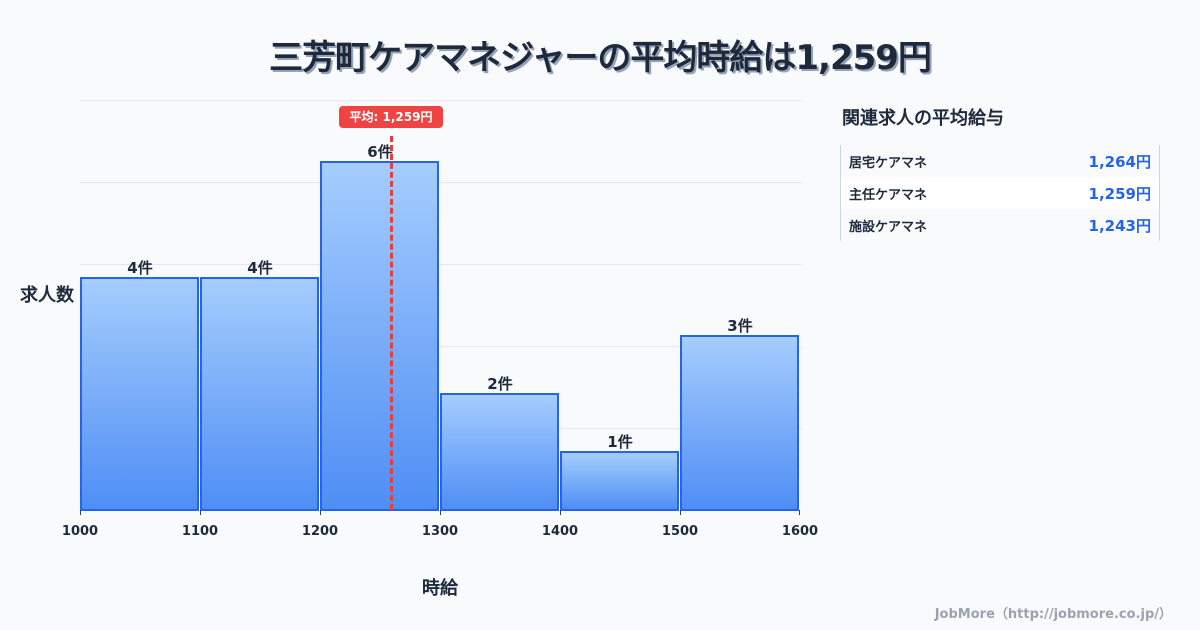 The width and height of the screenshot is (1200, 630). I want to click on related-salary-row: 主任ケアマネ 1,259円, so click(1000, 193).